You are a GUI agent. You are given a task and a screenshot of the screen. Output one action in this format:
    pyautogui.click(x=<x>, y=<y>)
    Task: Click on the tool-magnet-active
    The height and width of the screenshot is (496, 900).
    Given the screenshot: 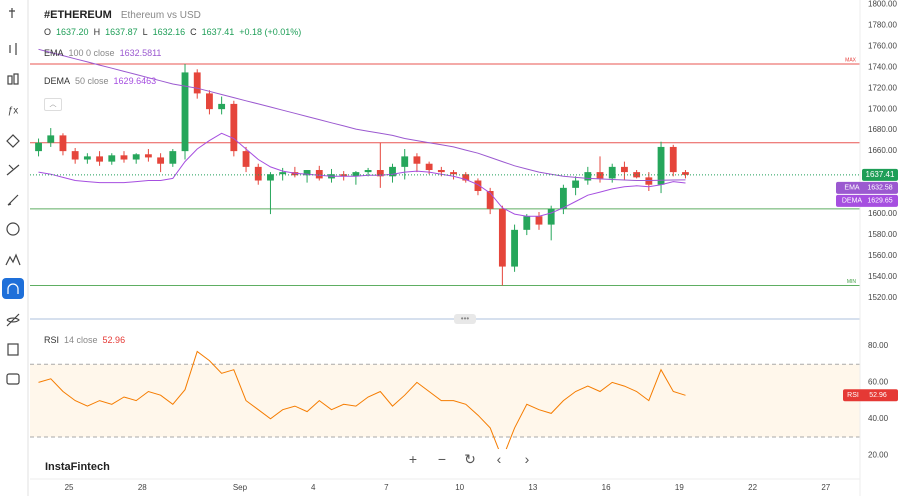 What is the action you would take?
    pyautogui.click(x=13, y=288)
    